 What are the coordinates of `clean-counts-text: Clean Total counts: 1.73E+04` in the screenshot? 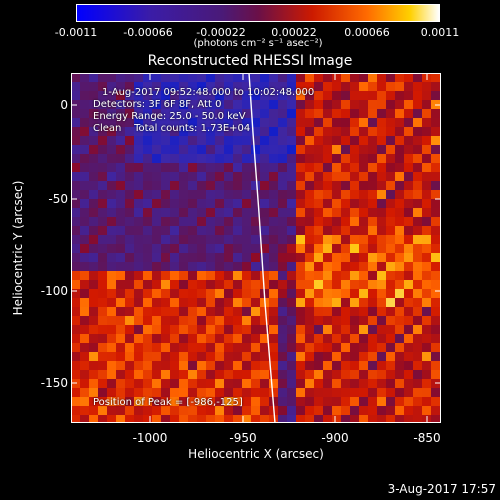 It's located at (172, 128).